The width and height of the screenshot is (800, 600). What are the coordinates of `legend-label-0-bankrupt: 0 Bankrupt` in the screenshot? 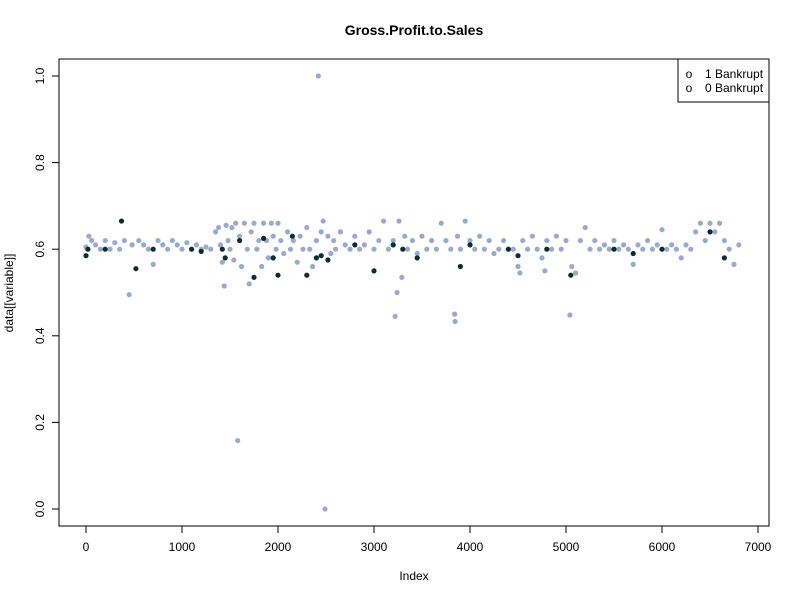 It's located at (734, 88).